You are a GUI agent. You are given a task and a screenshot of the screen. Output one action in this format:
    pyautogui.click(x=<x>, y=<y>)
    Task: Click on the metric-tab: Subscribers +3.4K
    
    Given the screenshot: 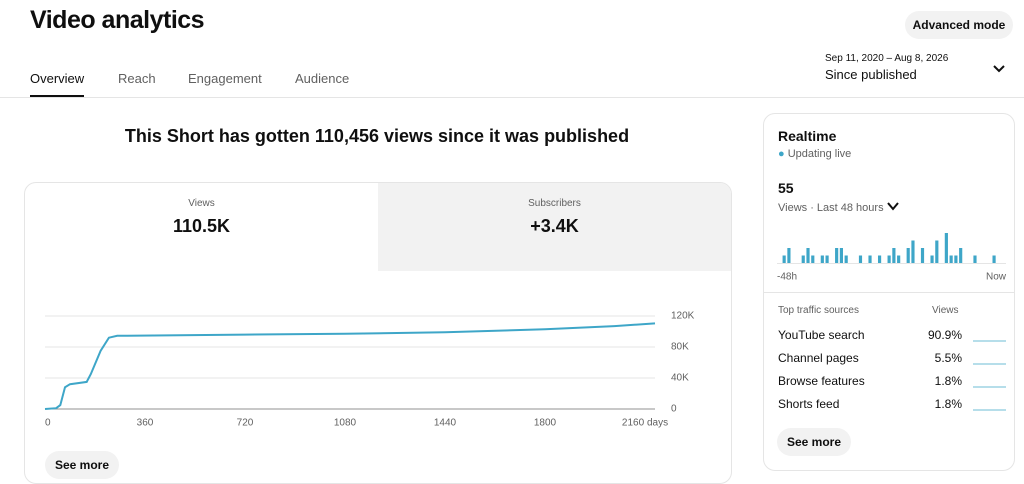 What is the action you would take?
    pyautogui.click(x=554, y=227)
    